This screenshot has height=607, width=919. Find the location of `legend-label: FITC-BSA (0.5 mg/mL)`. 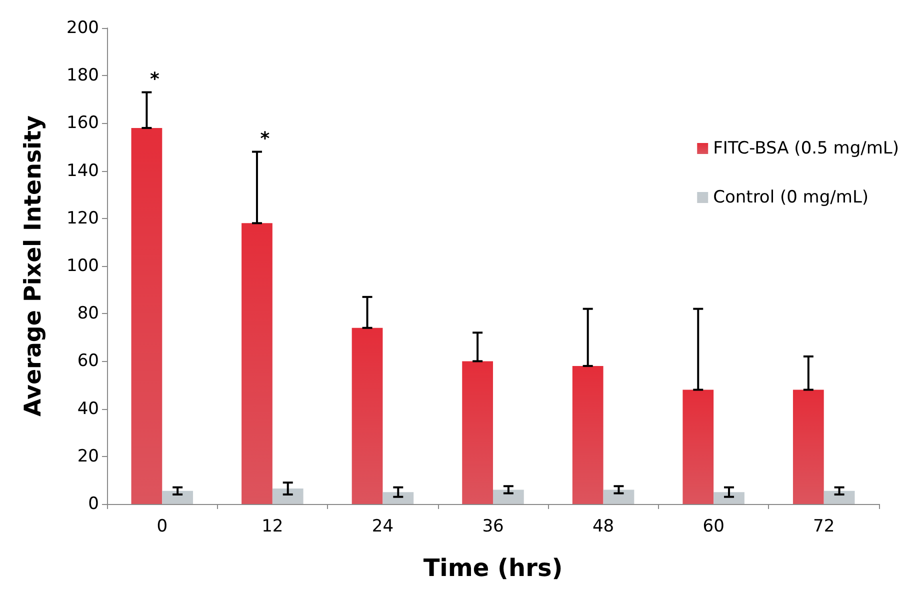

legend-label: FITC-BSA (0.5 mg/mL) is located at coordinates (806, 148).